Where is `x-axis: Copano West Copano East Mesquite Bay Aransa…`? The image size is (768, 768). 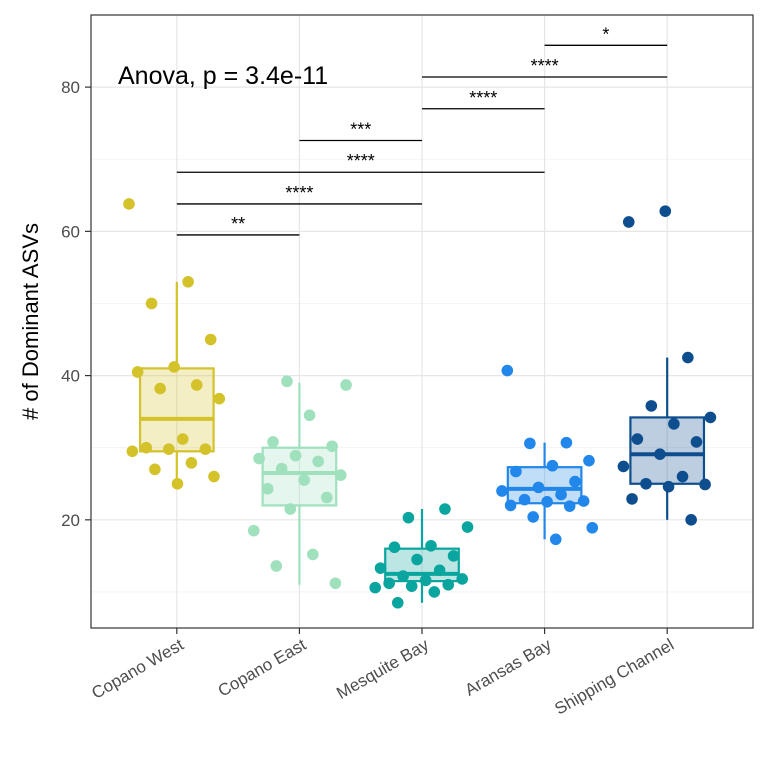 x-axis: Copano West Copano East Mesquite Bay Aransa… is located at coordinates (382, 673).